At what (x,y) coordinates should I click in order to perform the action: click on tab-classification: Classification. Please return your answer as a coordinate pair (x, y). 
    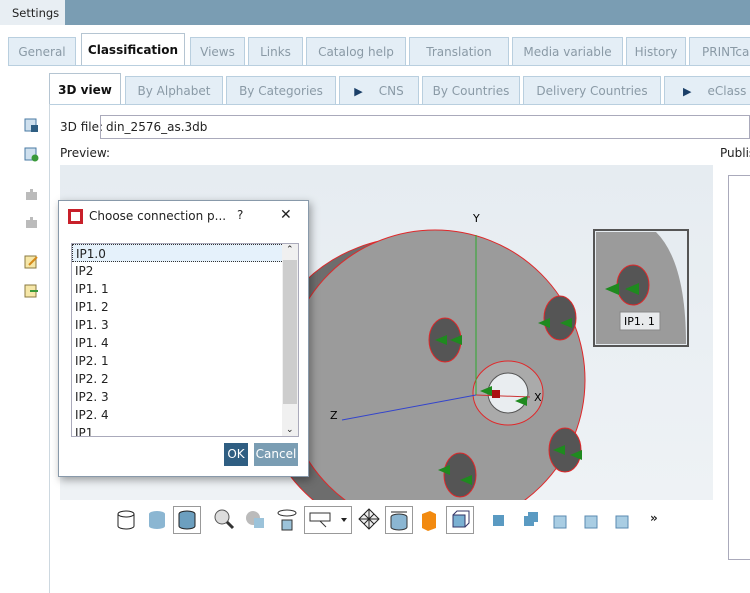
    Looking at the image, I should click on (133, 49).